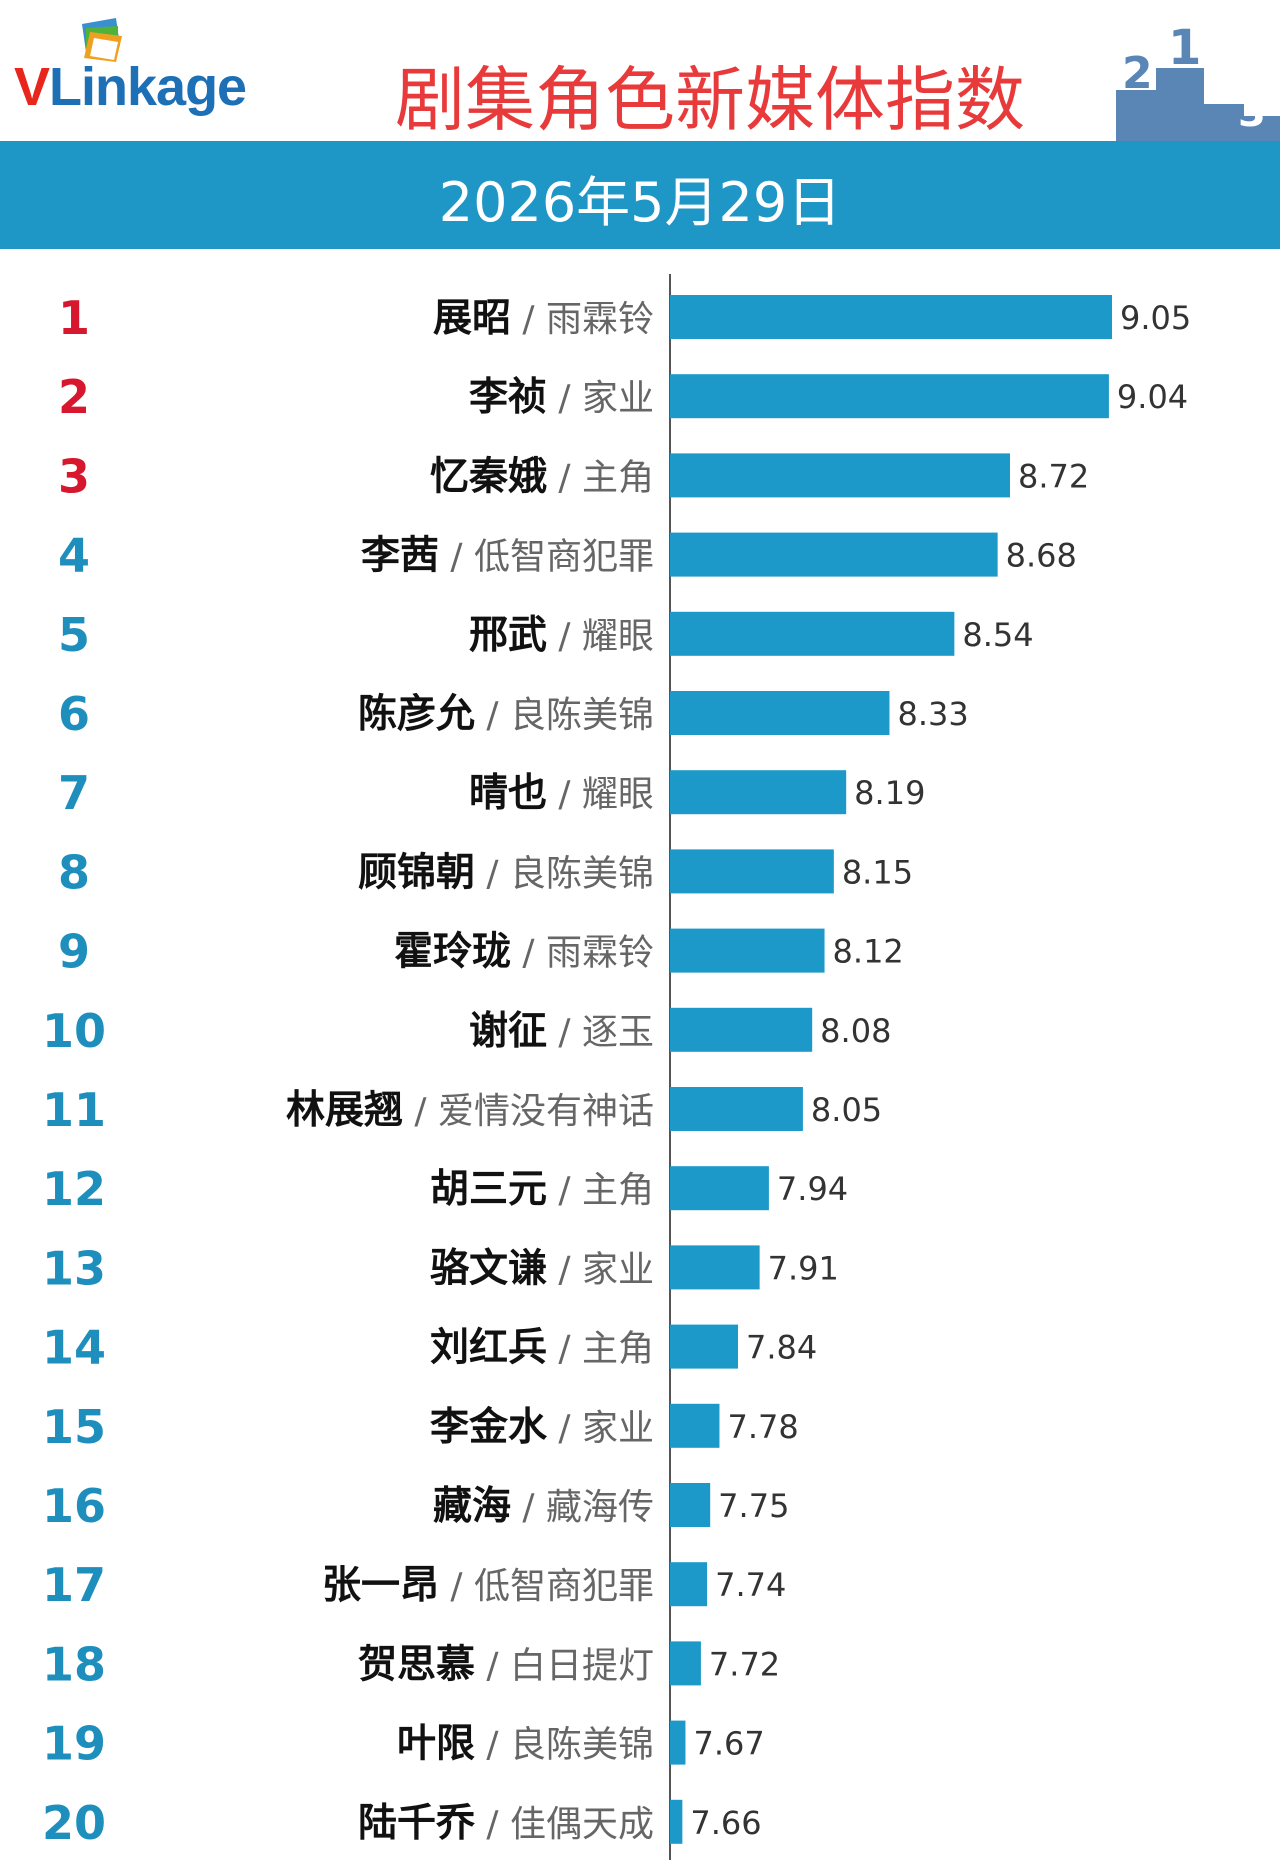  What do you see at coordinates (750, 1585) in the screenshot?
I see `value-label: 7.74` at bounding box center [750, 1585].